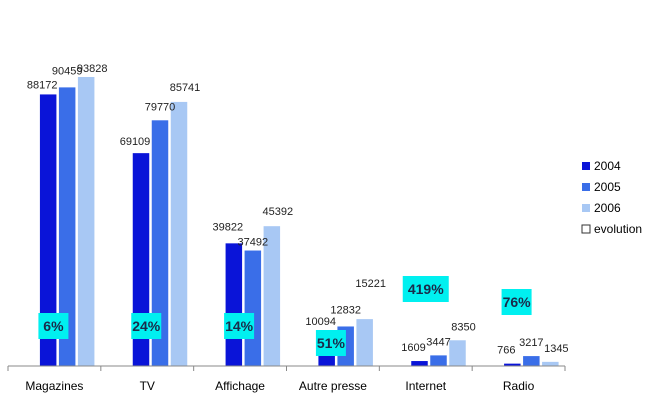 The width and height of the screenshot is (650, 401). I want to click on evolution-label: 419%, so click(426, 289).